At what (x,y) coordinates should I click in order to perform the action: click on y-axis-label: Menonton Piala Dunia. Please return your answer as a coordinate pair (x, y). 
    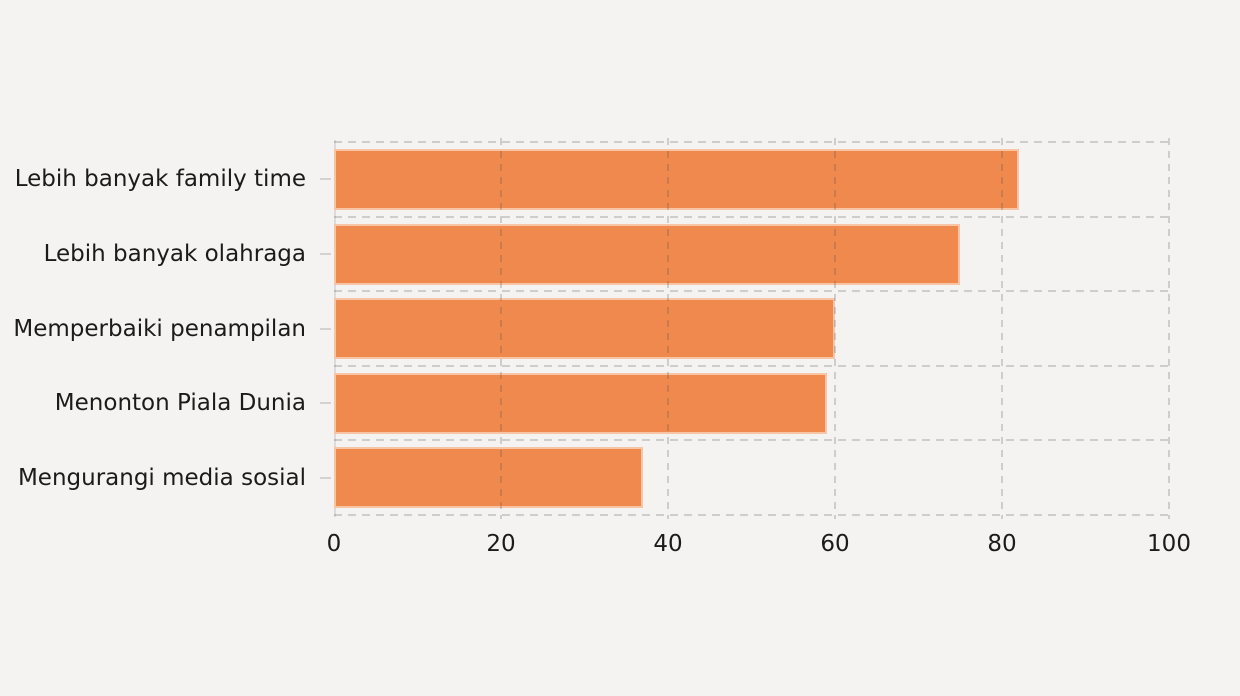
    Looking at the image, I should click on (180, 402).